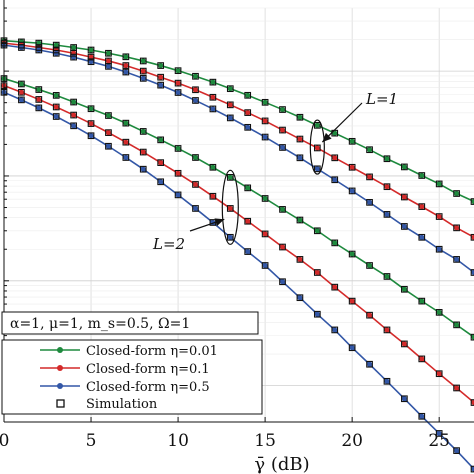 The width and height of the screenshot is (474, 474). I want to click on legend-label: Closed-form η=0.1, so click(148, 369).